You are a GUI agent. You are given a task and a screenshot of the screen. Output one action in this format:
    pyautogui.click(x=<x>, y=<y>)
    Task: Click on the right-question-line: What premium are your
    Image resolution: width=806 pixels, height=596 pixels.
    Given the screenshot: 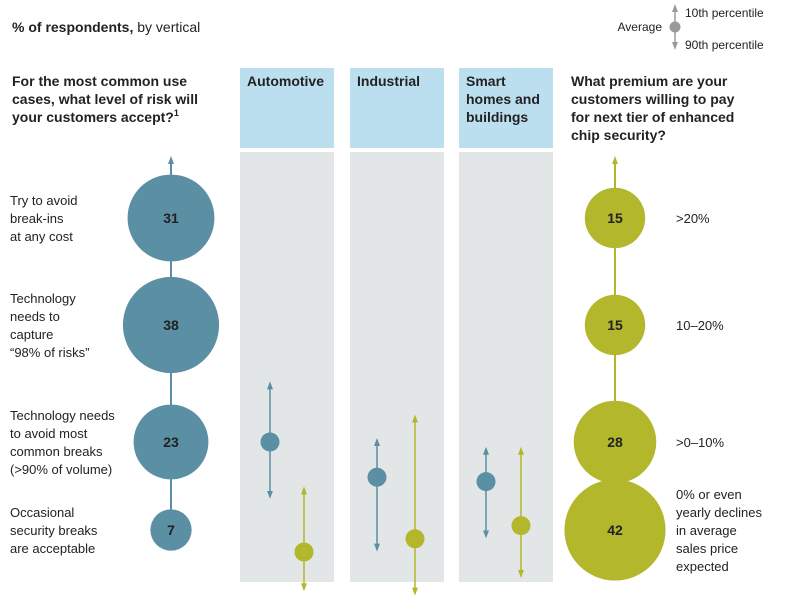 What is the action you would take?
    pyautogui.click(x=649, y=81)
    